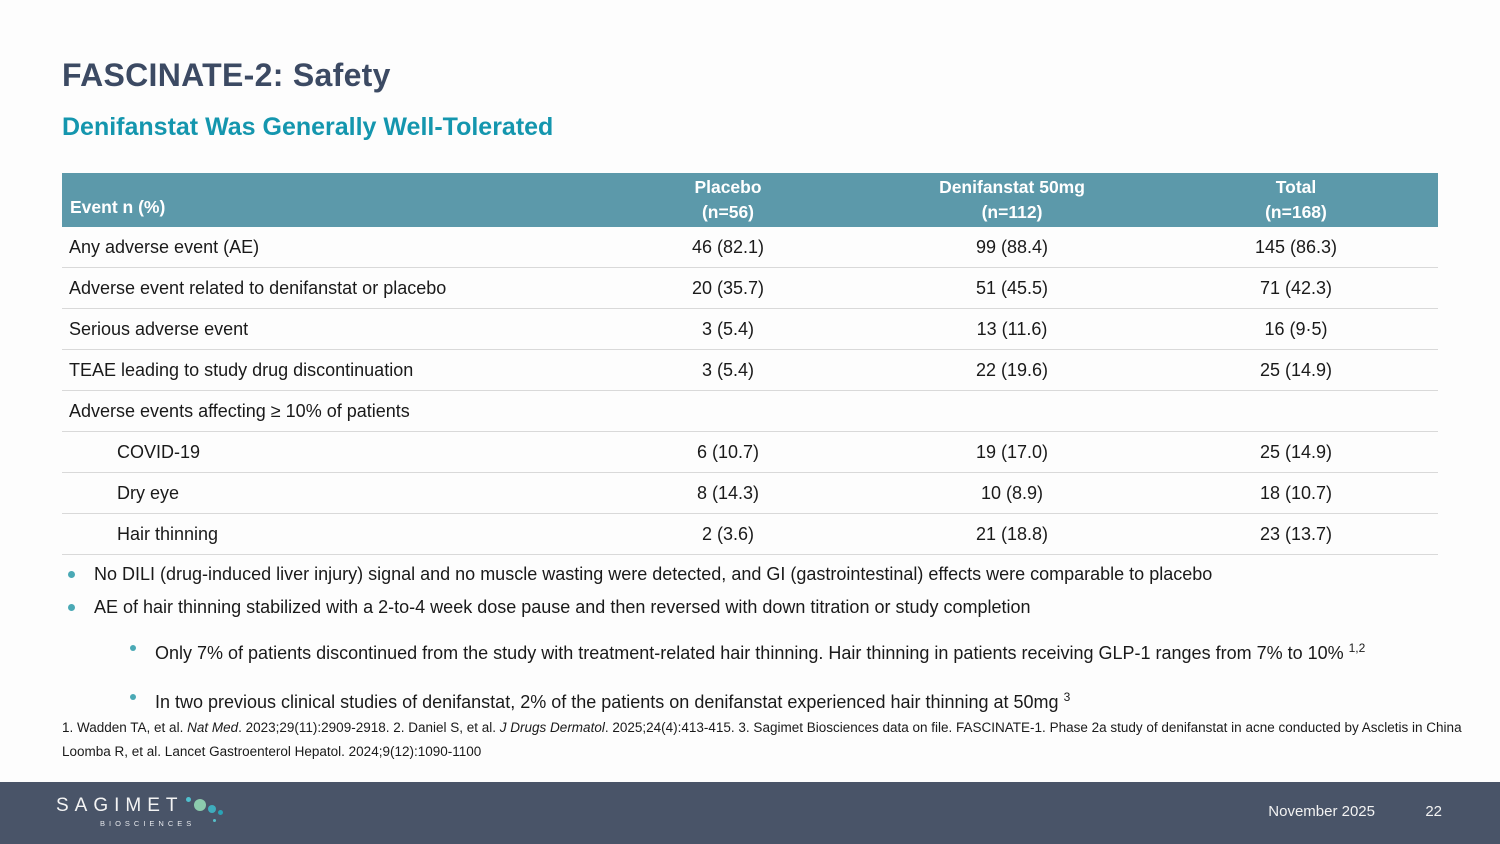  I want to click on journal-name: J Drugs Dermatol, so click(552, 727).